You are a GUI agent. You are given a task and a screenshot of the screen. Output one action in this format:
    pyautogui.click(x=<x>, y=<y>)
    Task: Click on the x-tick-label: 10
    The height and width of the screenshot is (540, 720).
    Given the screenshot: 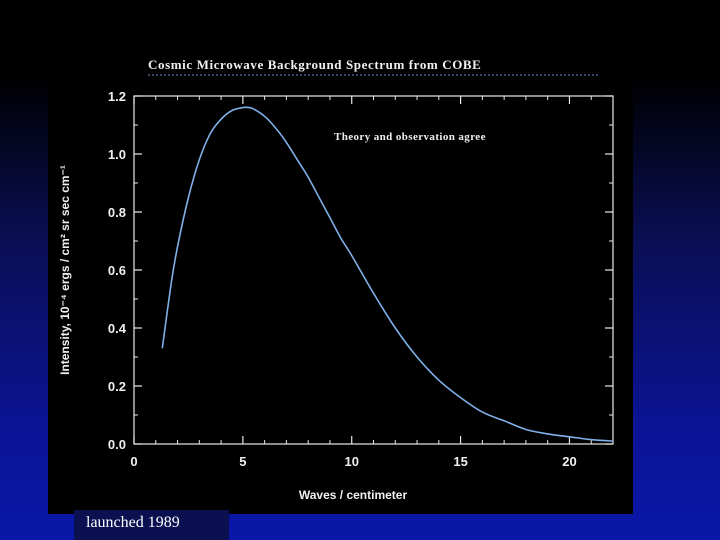 What is the action you would take?
    pyautogui.click(x=351, y=461)
    